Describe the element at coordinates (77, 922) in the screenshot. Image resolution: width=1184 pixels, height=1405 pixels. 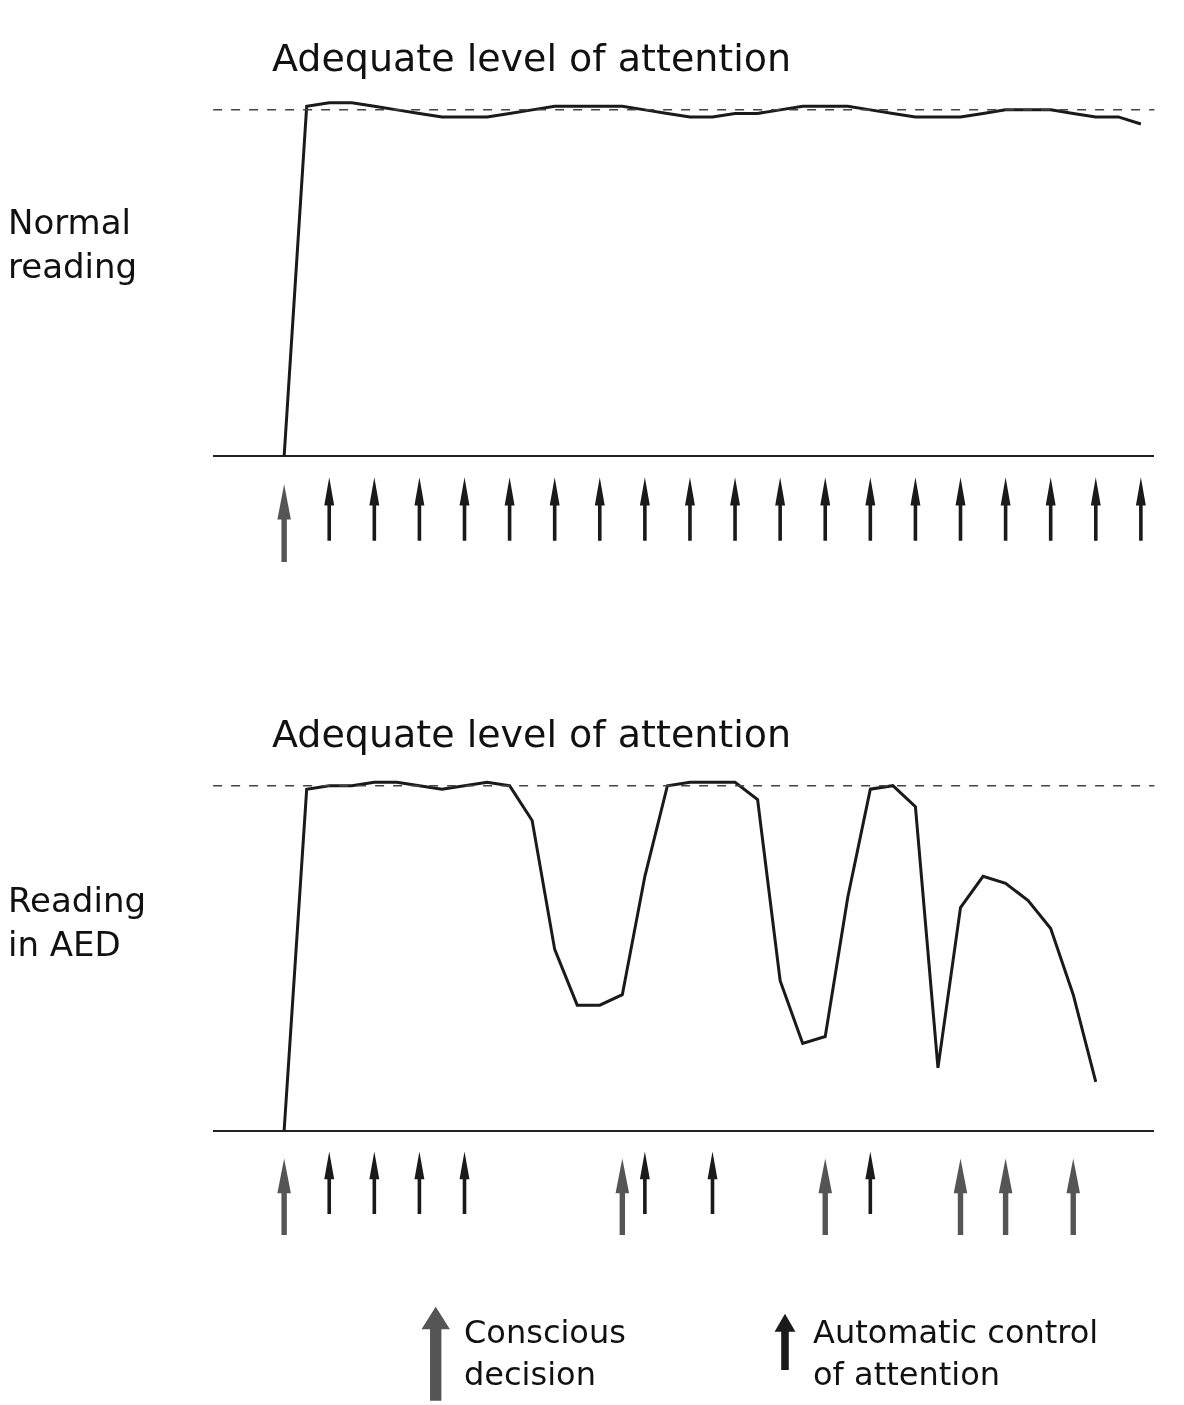
I see `y-axis-title: Reading in AED` at that location.